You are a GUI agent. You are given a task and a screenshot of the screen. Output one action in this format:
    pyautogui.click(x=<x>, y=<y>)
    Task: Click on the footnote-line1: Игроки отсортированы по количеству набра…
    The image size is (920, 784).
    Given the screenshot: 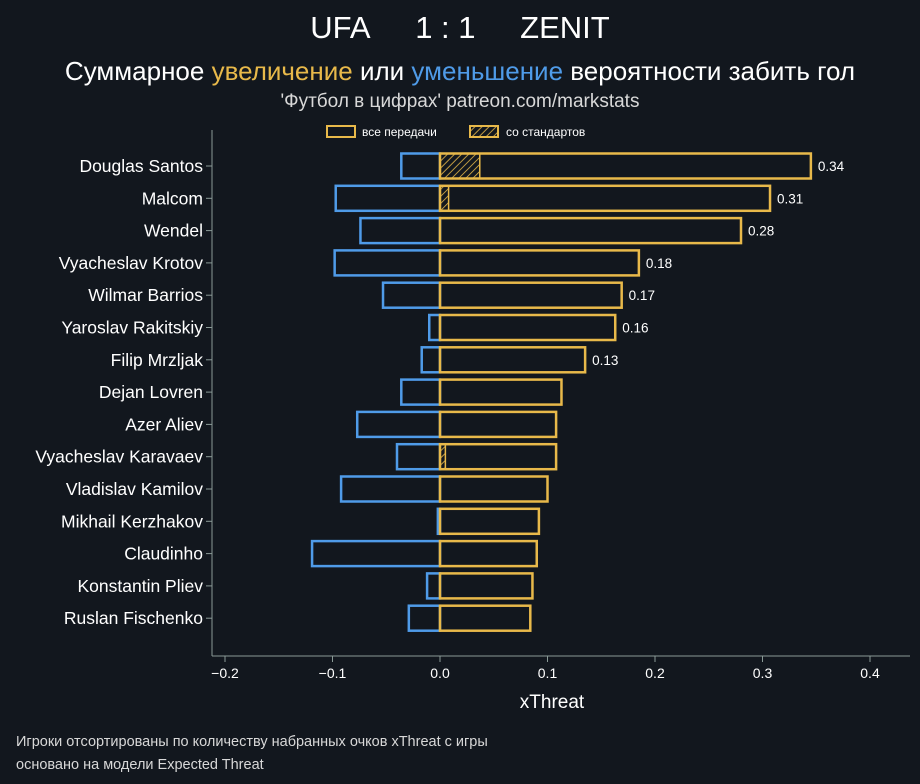 What is the action you would take?
    pyautogui.click(x=252, y=742)
    